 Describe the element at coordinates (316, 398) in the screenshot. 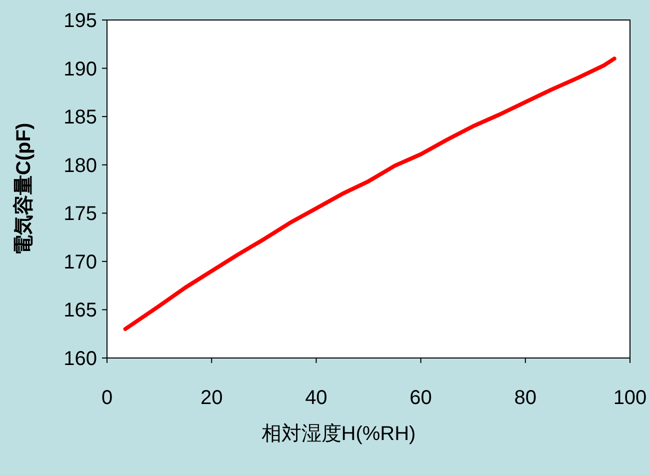

I see `x-tick-label: 40` at that location.